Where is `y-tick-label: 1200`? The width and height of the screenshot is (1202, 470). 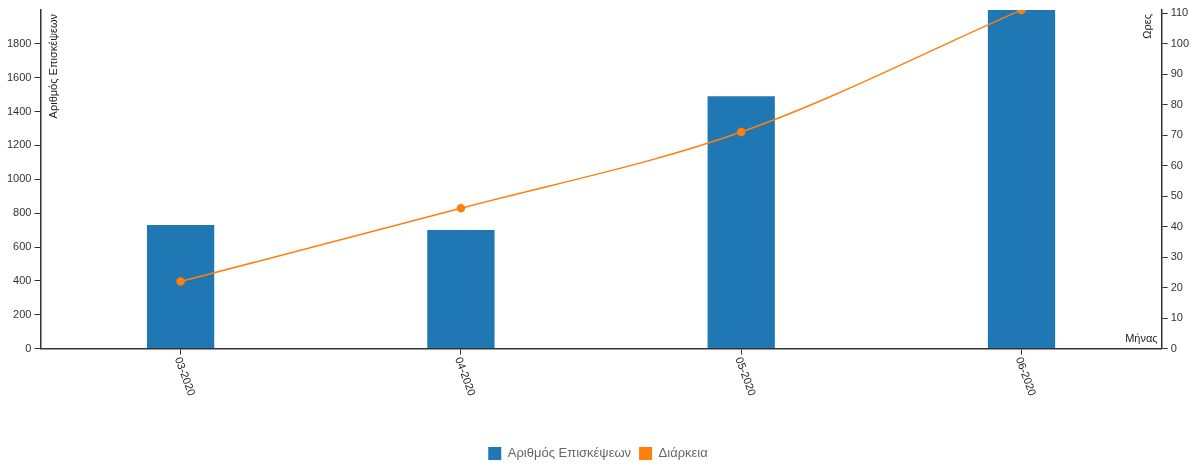 y-tick-label: 1200 is located at coordinates (19, 144).